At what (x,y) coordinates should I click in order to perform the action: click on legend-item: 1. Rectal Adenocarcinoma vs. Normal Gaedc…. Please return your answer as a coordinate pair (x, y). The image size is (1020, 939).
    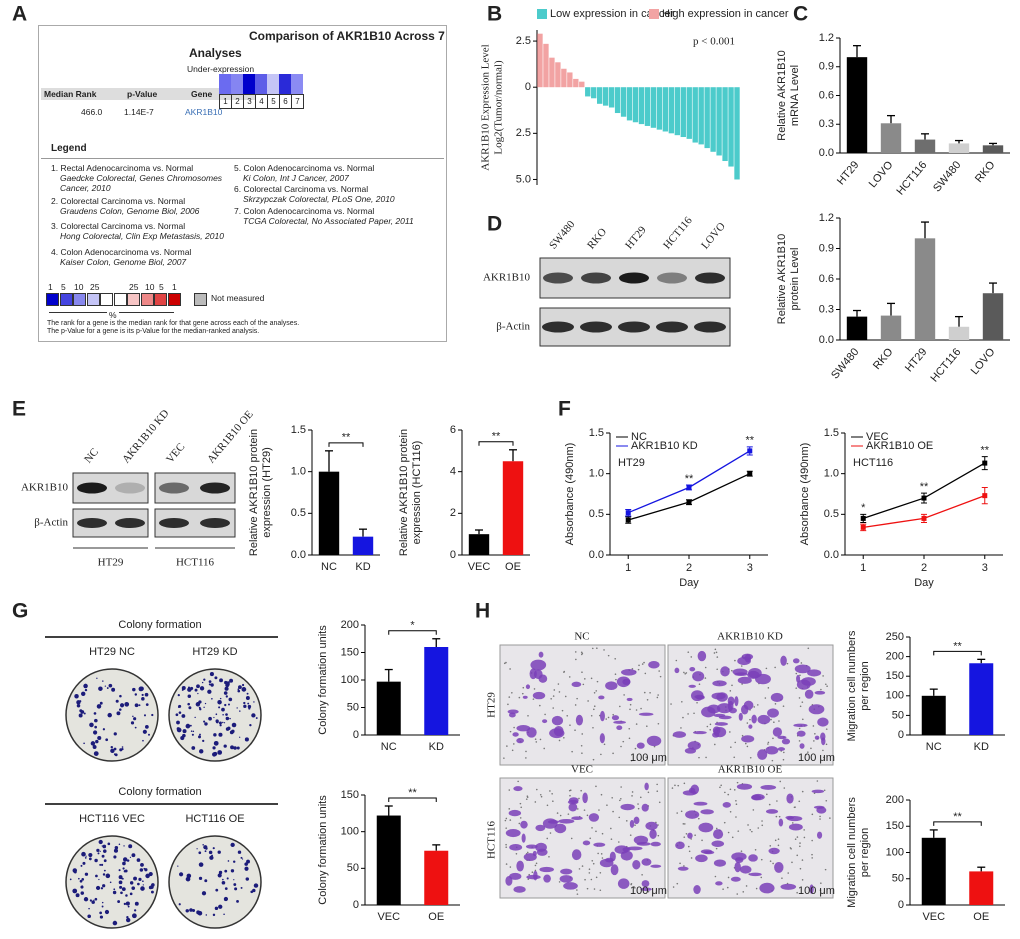
    Looking at the image, I should click on (138, 178).